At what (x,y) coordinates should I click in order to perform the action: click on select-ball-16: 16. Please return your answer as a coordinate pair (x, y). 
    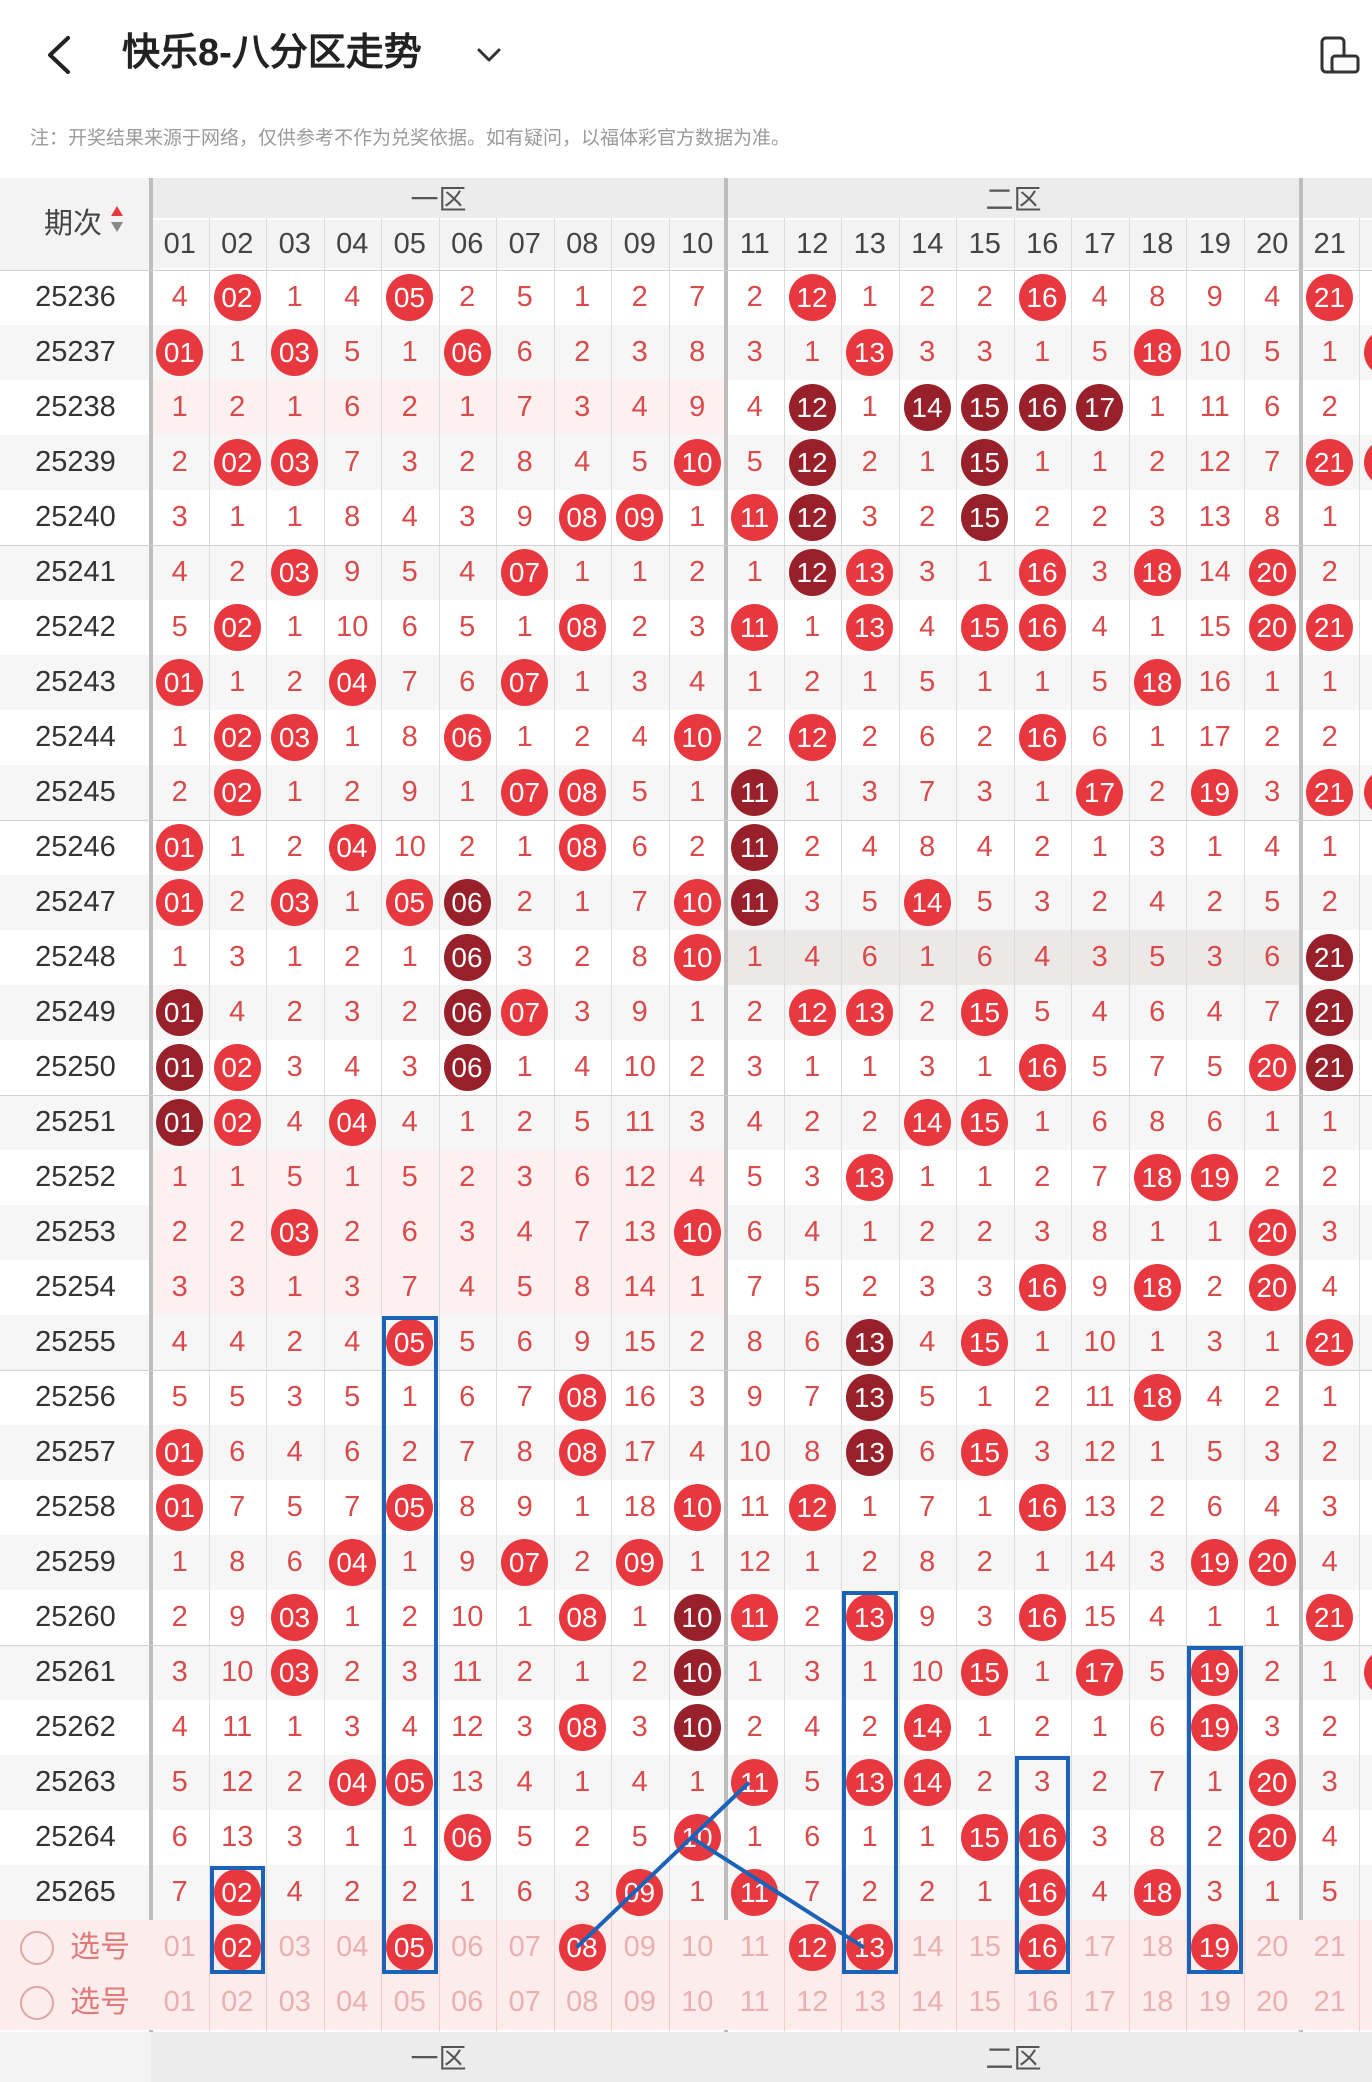
    Looking at the image, I should click on (1042, 1947).